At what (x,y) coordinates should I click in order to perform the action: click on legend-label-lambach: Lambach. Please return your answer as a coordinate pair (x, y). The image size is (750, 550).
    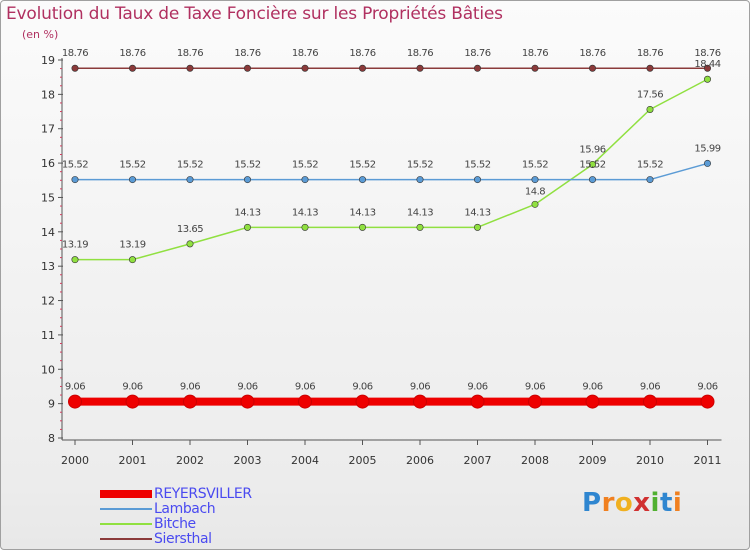
    Looking at the image, I should click on (185, 508).